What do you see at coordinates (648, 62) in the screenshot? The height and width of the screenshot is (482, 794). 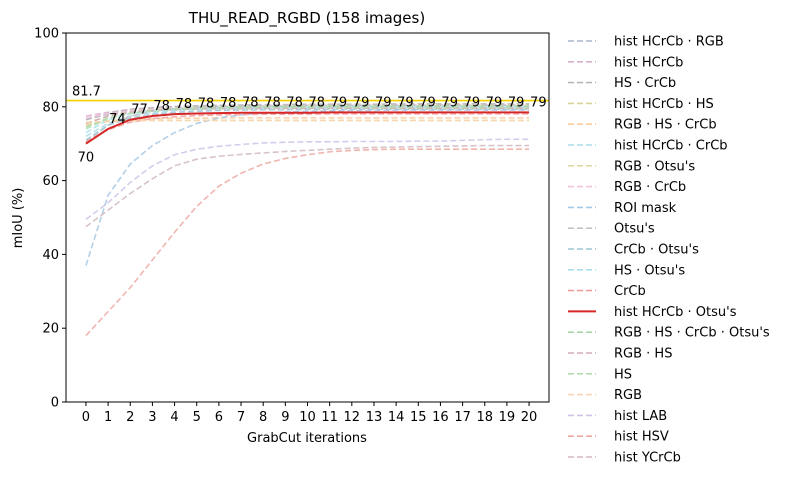 I see `legend-entry-label: hist HCrCb` at bounding box center [648, 62].